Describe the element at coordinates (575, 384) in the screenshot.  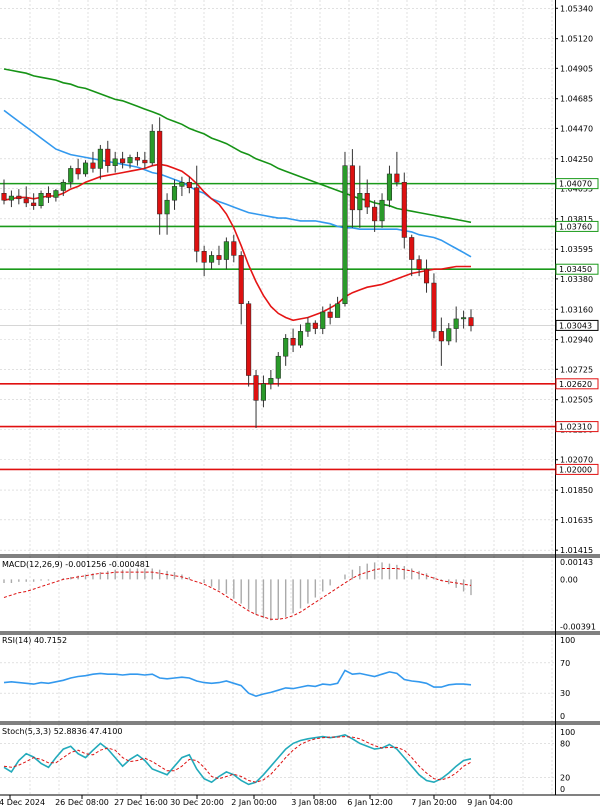
I see `level-price-label: 1.02620` at that location.